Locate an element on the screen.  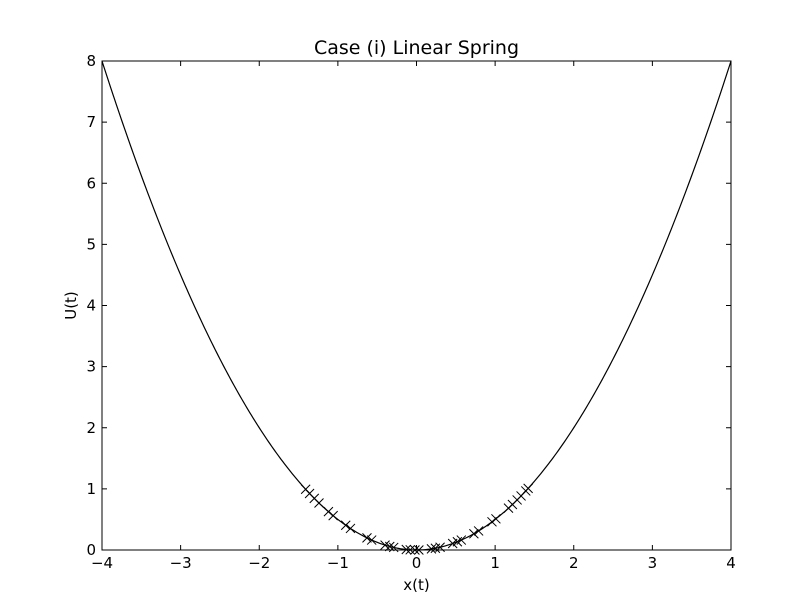
x-tick-label: −1 is located at coordinates (338, 563).